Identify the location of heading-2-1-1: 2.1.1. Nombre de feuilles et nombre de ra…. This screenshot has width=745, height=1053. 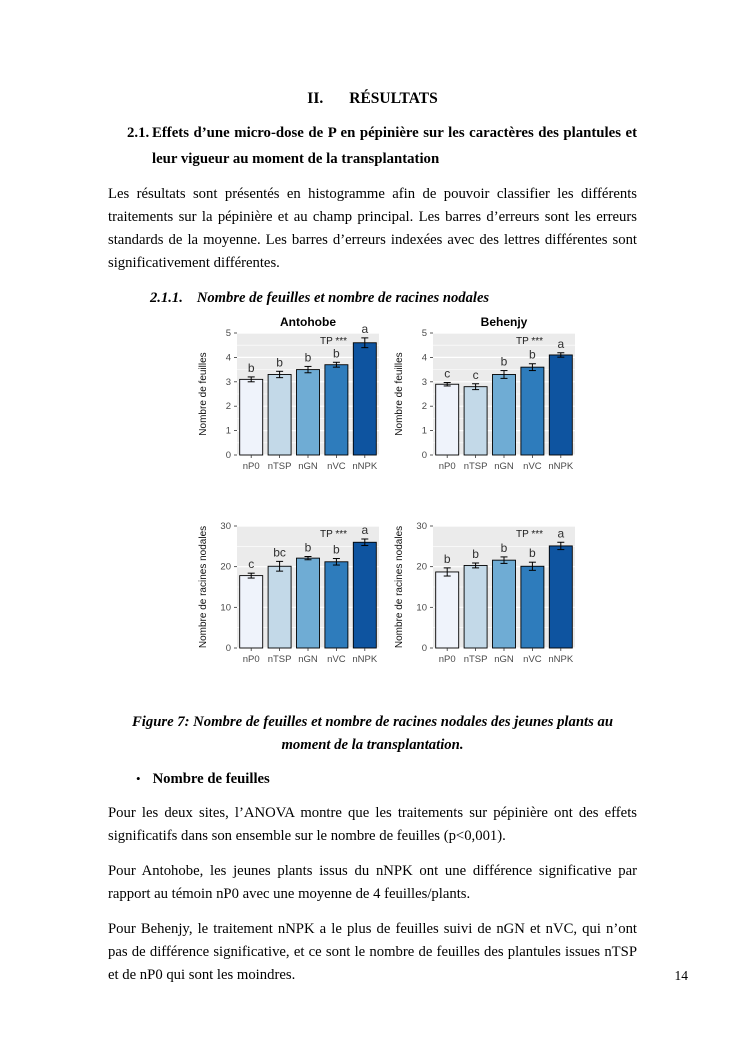
(393, 298).